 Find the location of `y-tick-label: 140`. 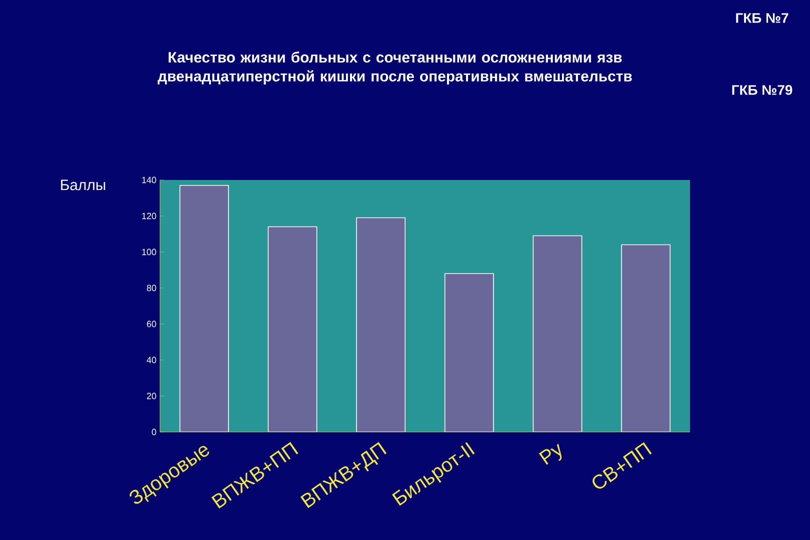

y-tick-label: 140 is located at coordinates (149, 180).